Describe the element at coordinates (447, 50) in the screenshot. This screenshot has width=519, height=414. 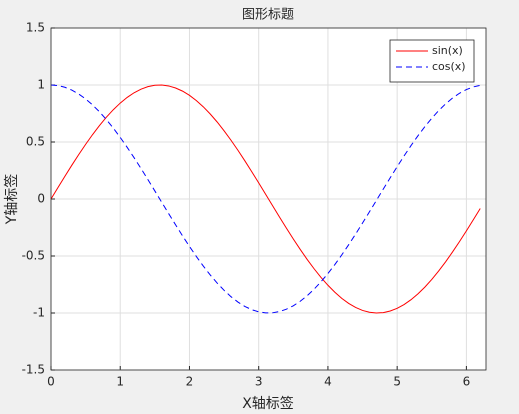
I see `legend-label: sin(x)` at that location.